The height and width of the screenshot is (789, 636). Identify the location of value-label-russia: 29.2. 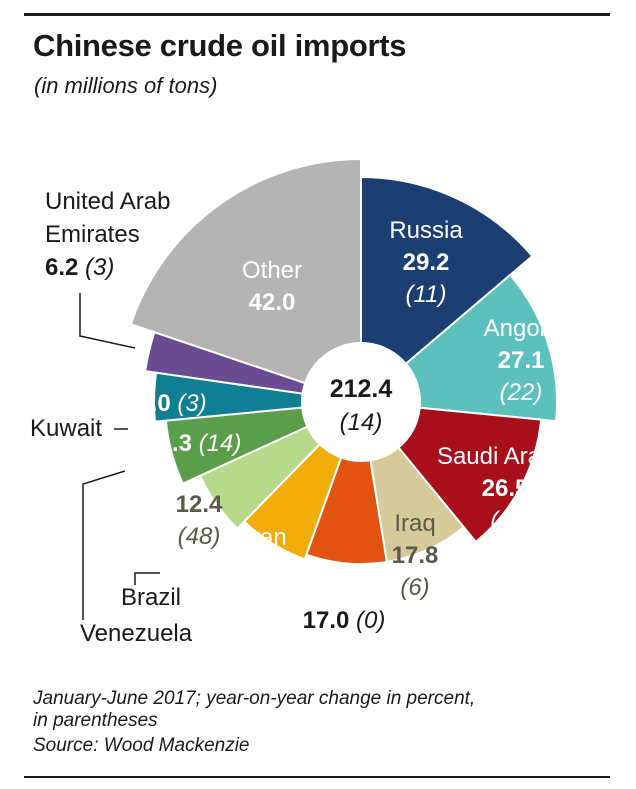
(426, 262).